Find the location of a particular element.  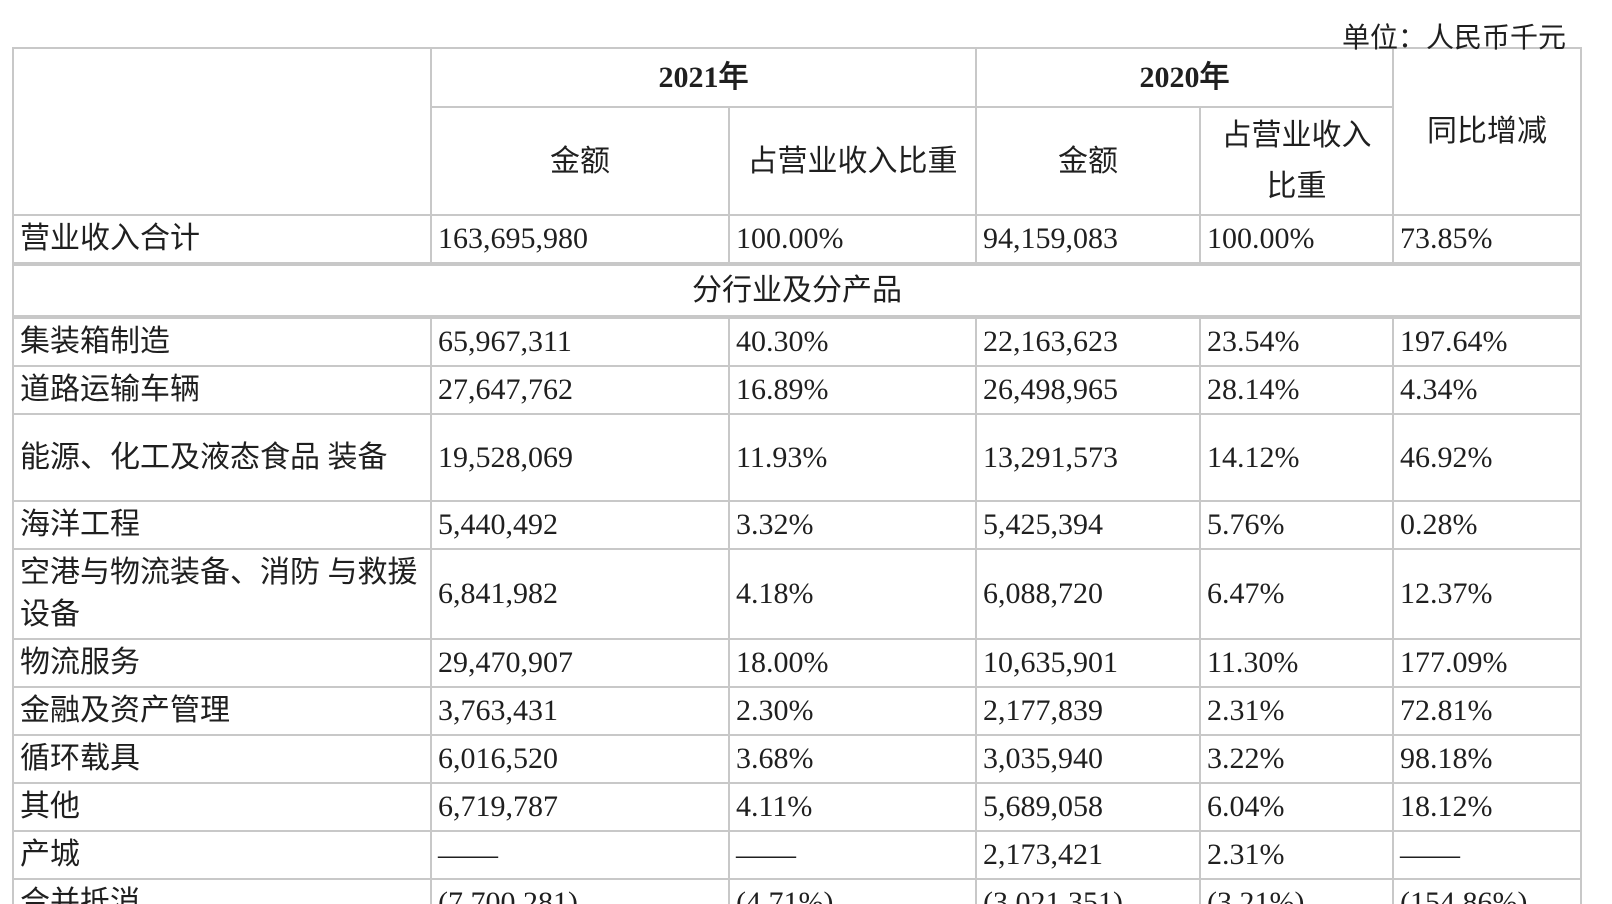

amount-2021: 6,719,787 is located at coordinates (580, 807).